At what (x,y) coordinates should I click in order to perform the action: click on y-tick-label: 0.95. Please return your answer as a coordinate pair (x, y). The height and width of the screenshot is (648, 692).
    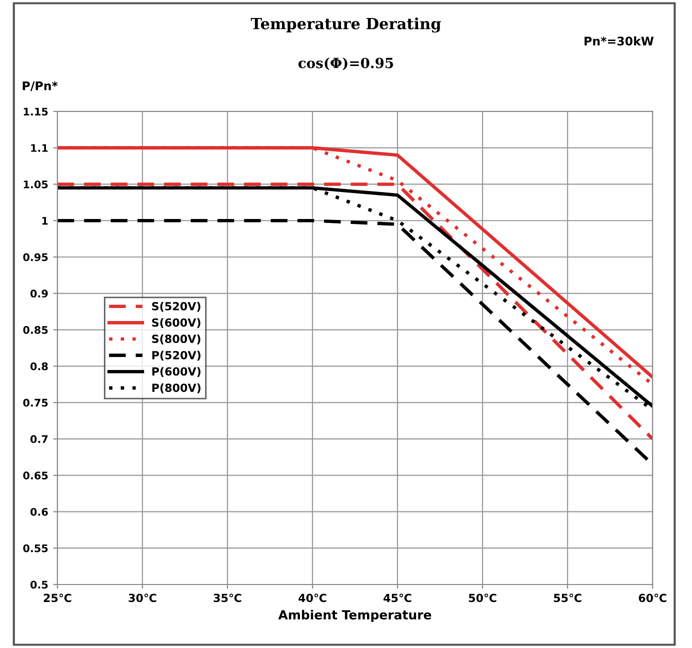
    Looking at the image, I should click on (35, 257).